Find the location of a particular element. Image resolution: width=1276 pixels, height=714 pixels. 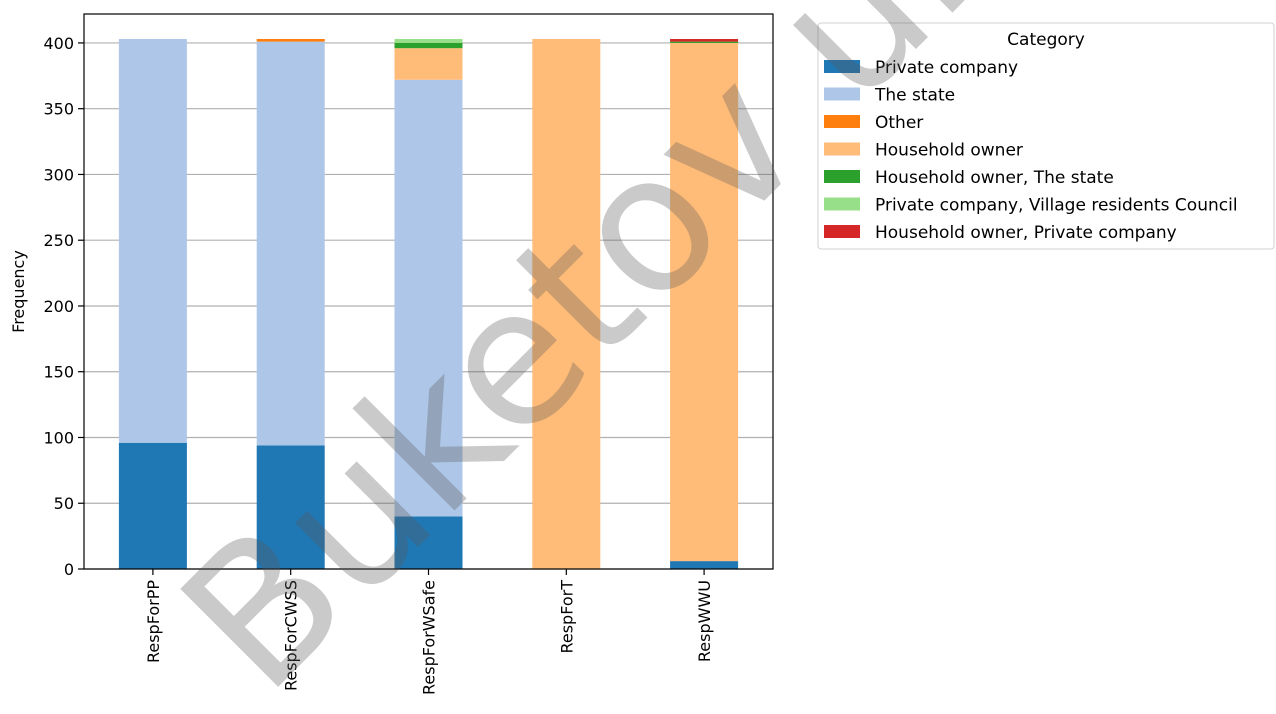

y-tick-label: 50 is located at coordinates (64, 503).